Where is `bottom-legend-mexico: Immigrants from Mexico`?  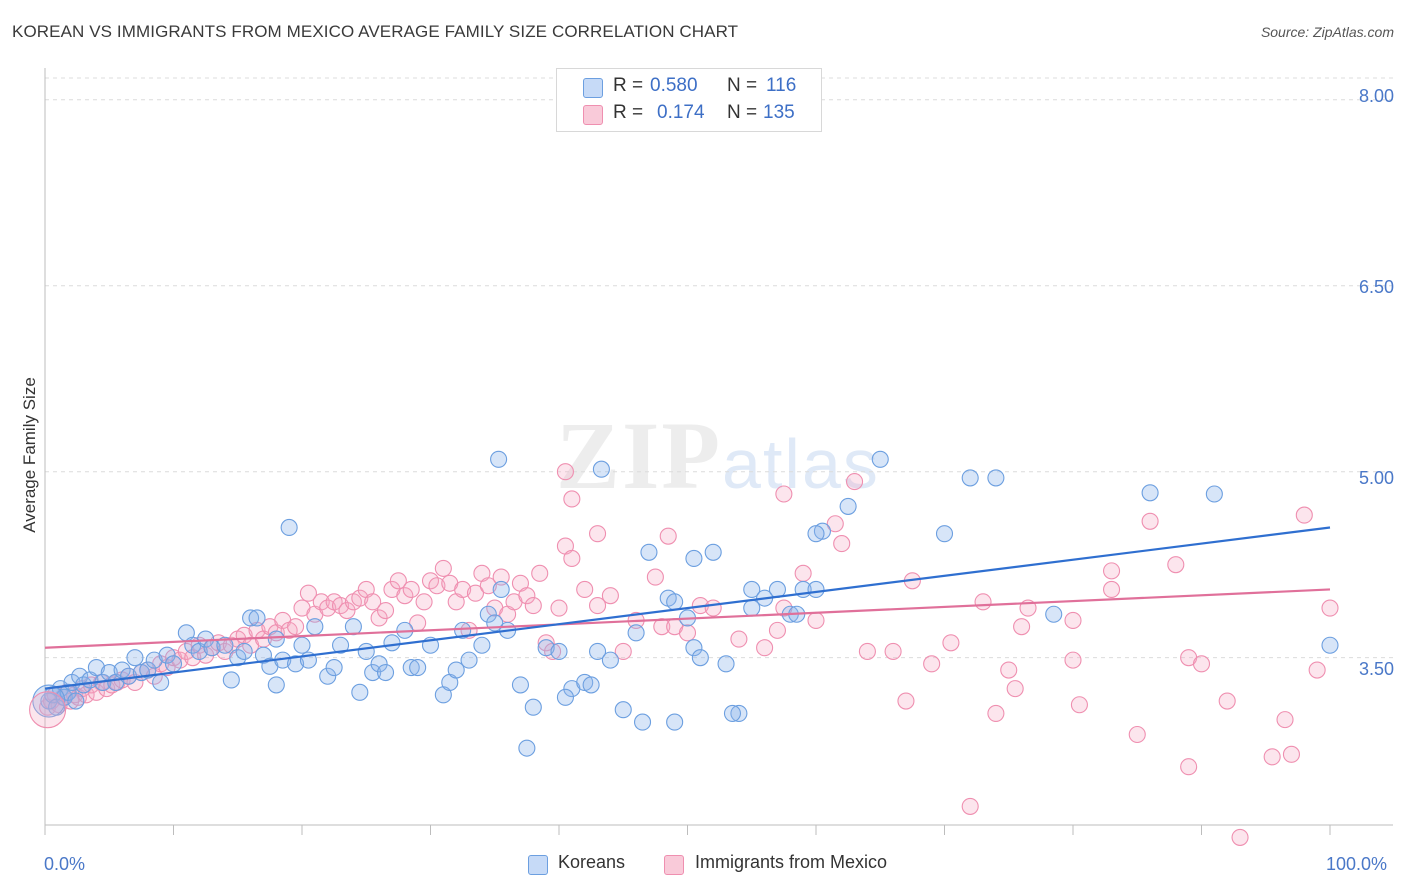
bottom-legend-mexico: Immigrants from Mexico is located at coordinates (776, 863).